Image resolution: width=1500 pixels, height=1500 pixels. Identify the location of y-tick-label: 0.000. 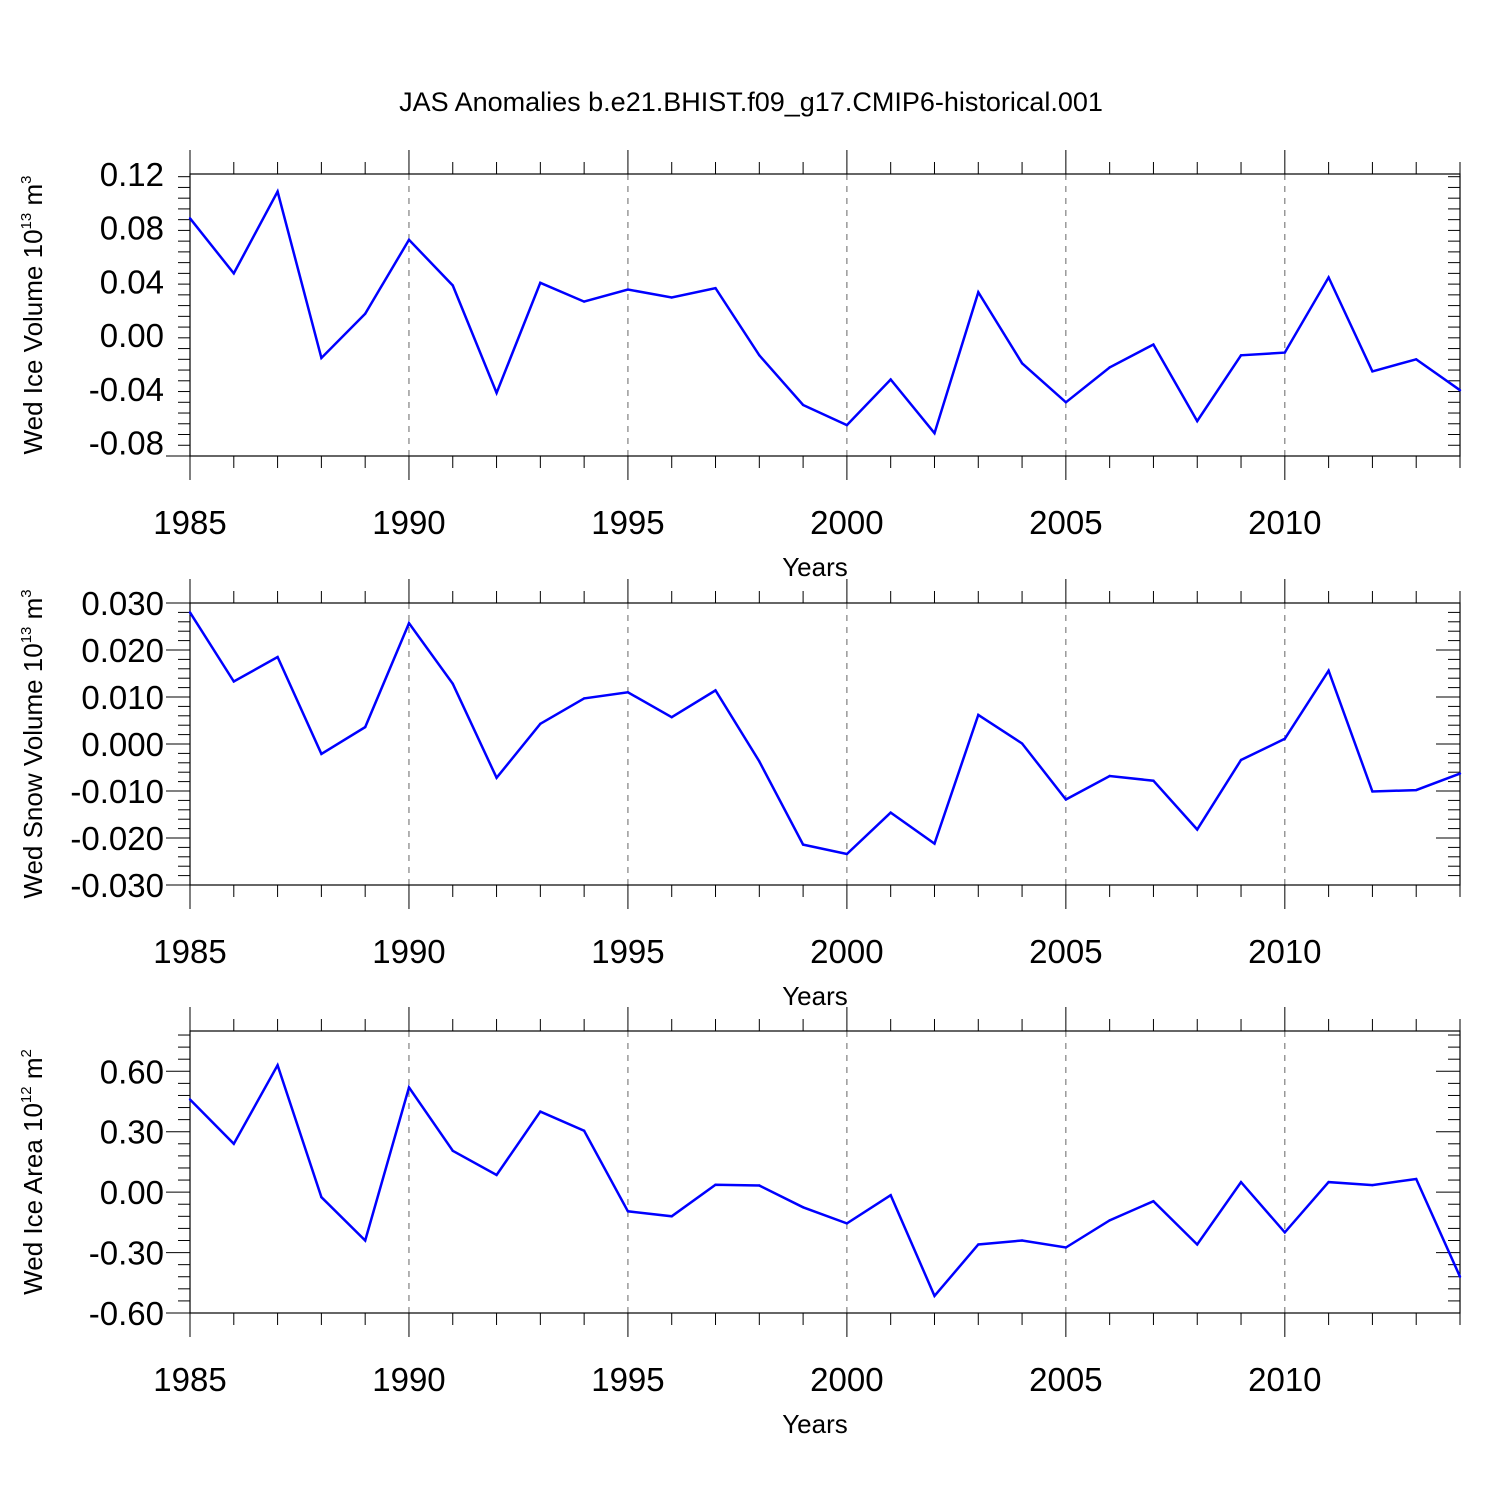
(122, 744).